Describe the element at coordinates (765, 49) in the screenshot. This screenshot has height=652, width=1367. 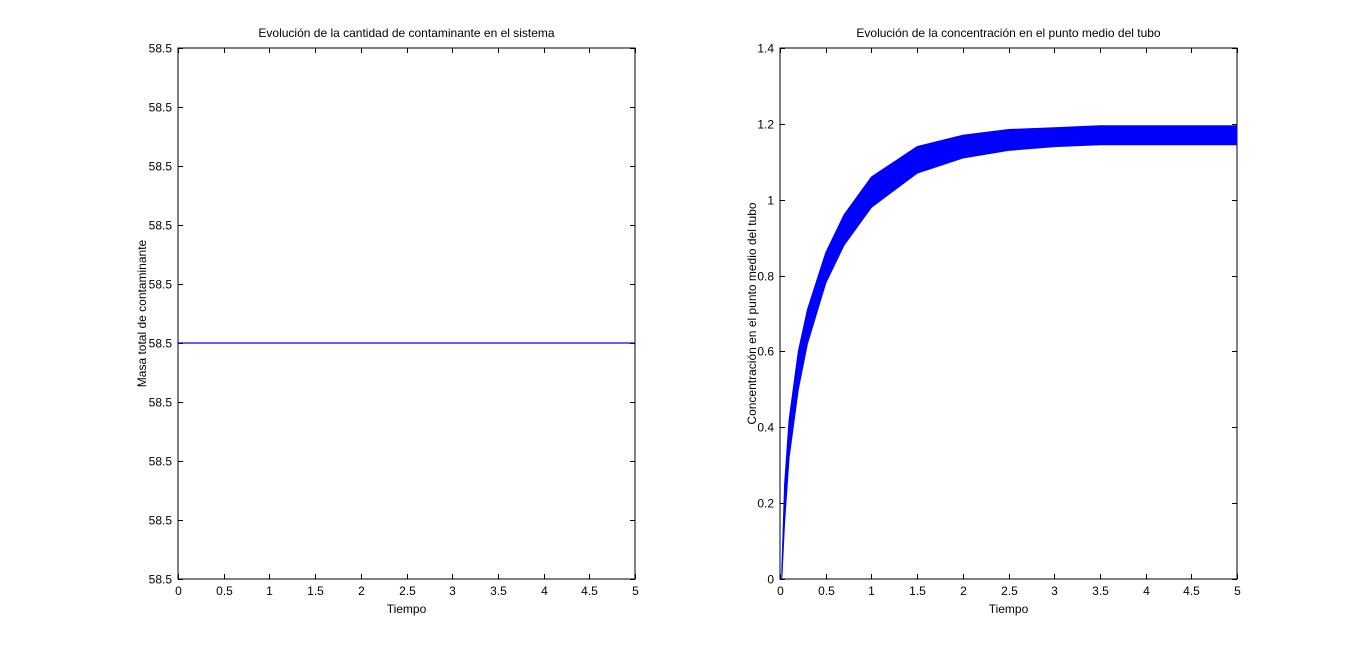
I see `y-tick-label: 1.4` at that location.